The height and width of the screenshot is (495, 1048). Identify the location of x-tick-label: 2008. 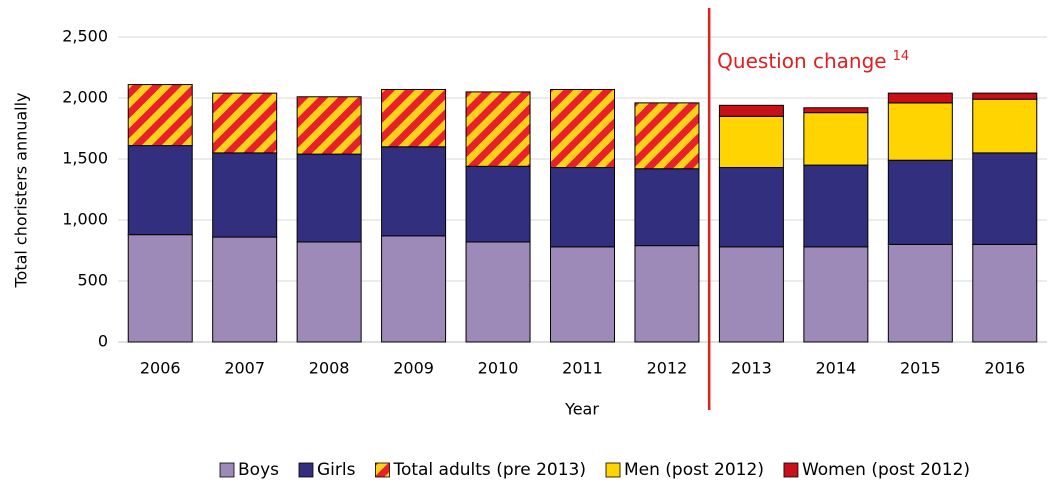
(329, 368).